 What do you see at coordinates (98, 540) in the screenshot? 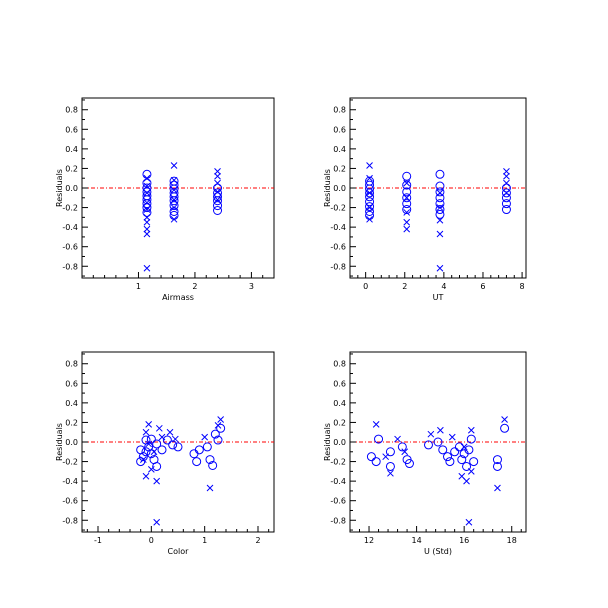
I see `x-tick-label: -1` at bounding box center [98, 540].